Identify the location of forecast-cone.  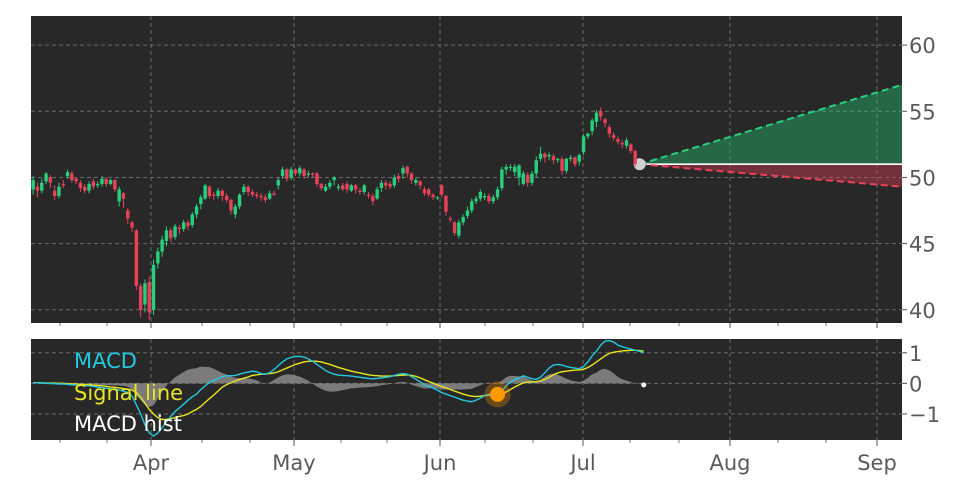
(768, 135).